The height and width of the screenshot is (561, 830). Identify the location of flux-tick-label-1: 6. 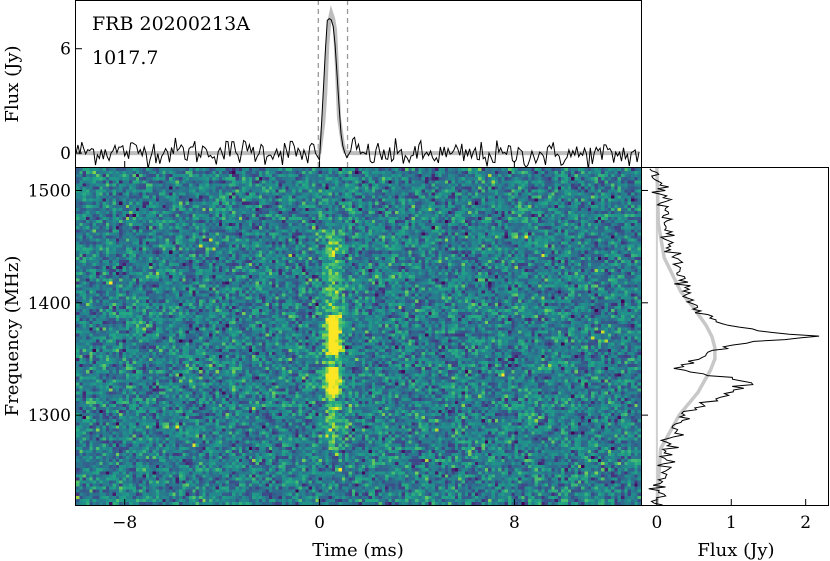
(65, 50).